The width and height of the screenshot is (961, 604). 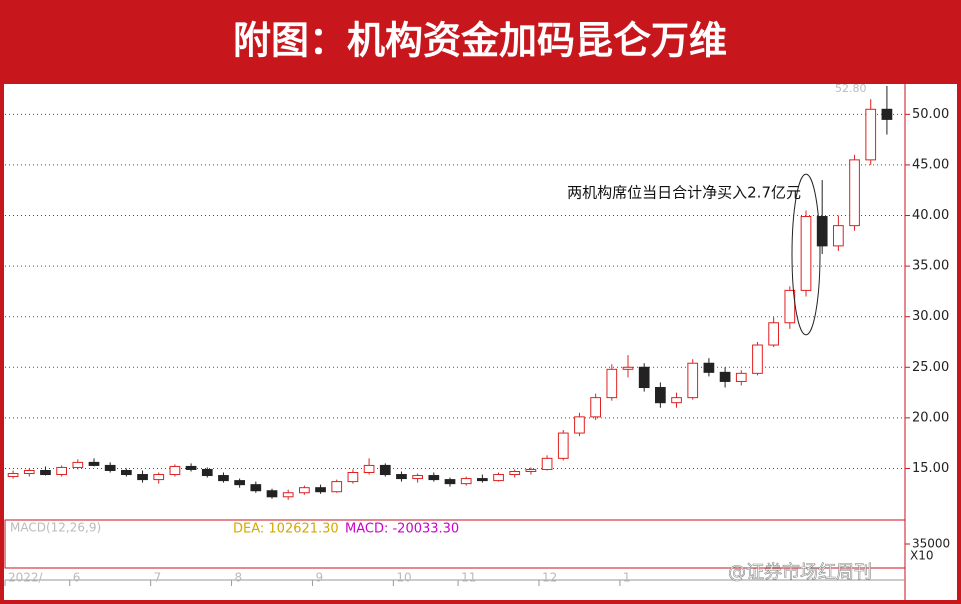 What do you see at coordinates (922, 556) in the screenshot?
I see `scale-label: X10` at bounding box center [922, 556].